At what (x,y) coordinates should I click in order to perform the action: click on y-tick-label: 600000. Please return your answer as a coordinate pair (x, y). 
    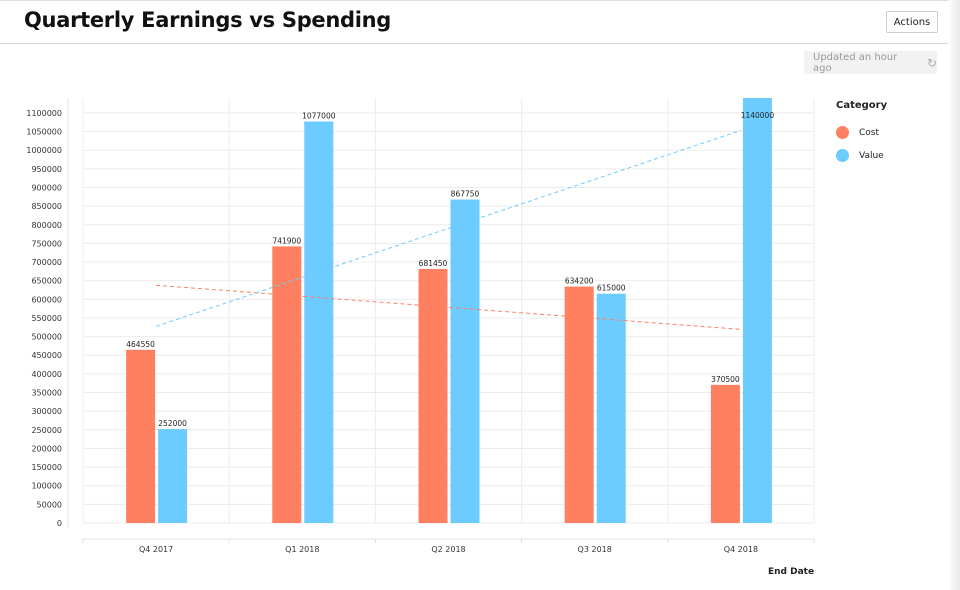
    Looking at the image, I should click on (46, 299).